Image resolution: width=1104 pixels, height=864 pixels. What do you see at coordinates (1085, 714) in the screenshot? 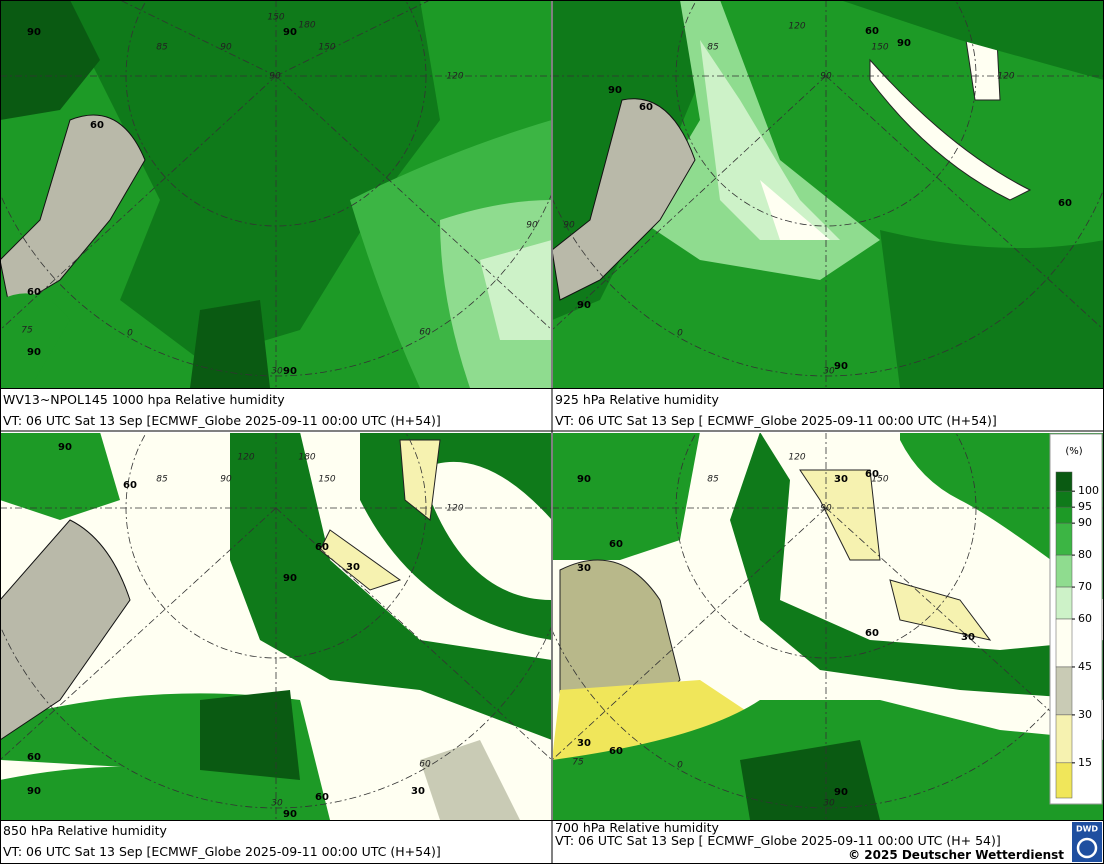
I see `colorbar-label: 30` at bounding box center [1085, 714].